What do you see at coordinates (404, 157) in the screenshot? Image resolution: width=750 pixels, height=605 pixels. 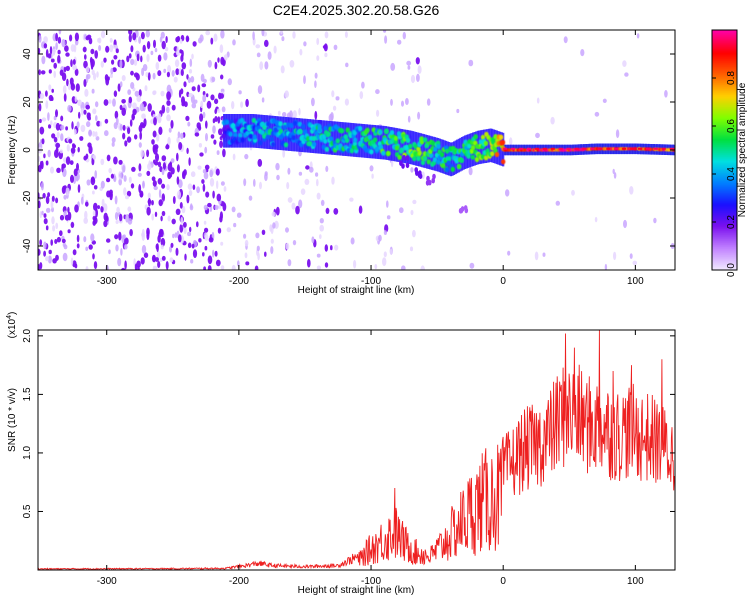 I see `signal-branch-point` at bounding box center [404, 157].